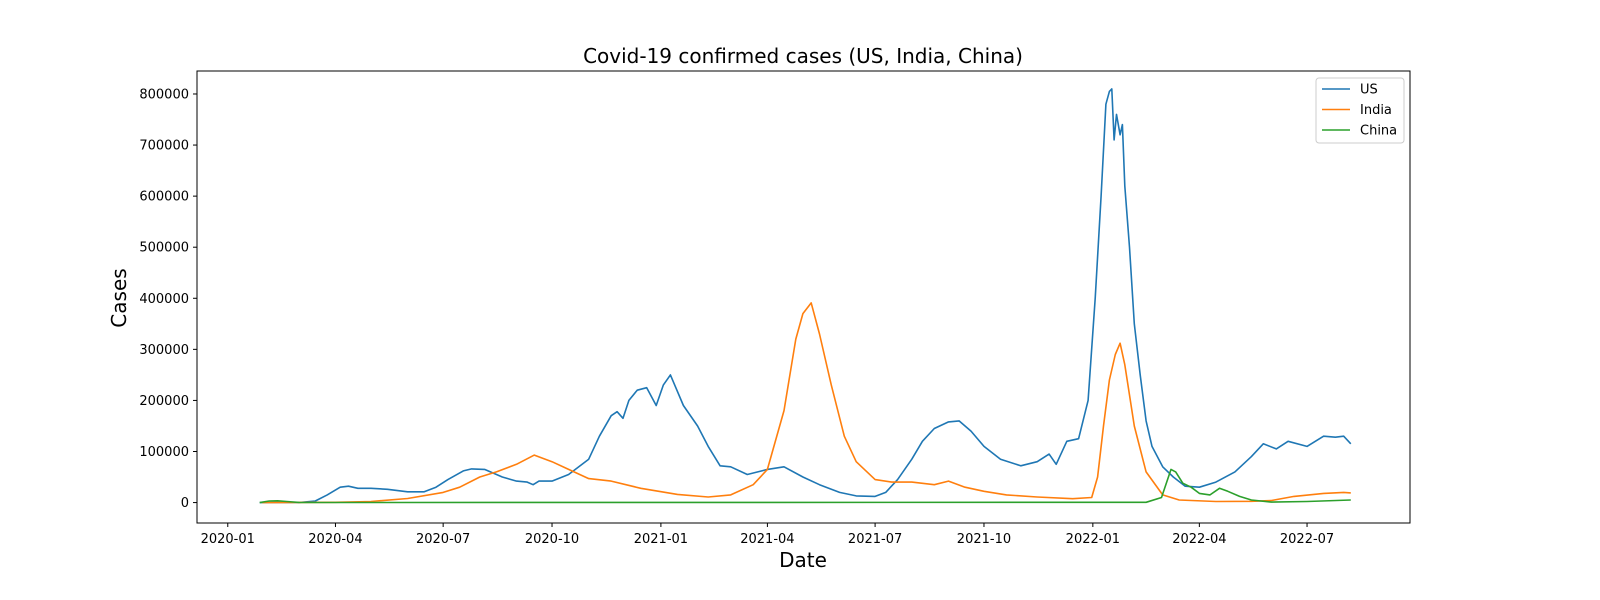  Describe the element at coordinates (1307, 539) in the screenshot. I see `x-tick-label: 2022-07` at that location.